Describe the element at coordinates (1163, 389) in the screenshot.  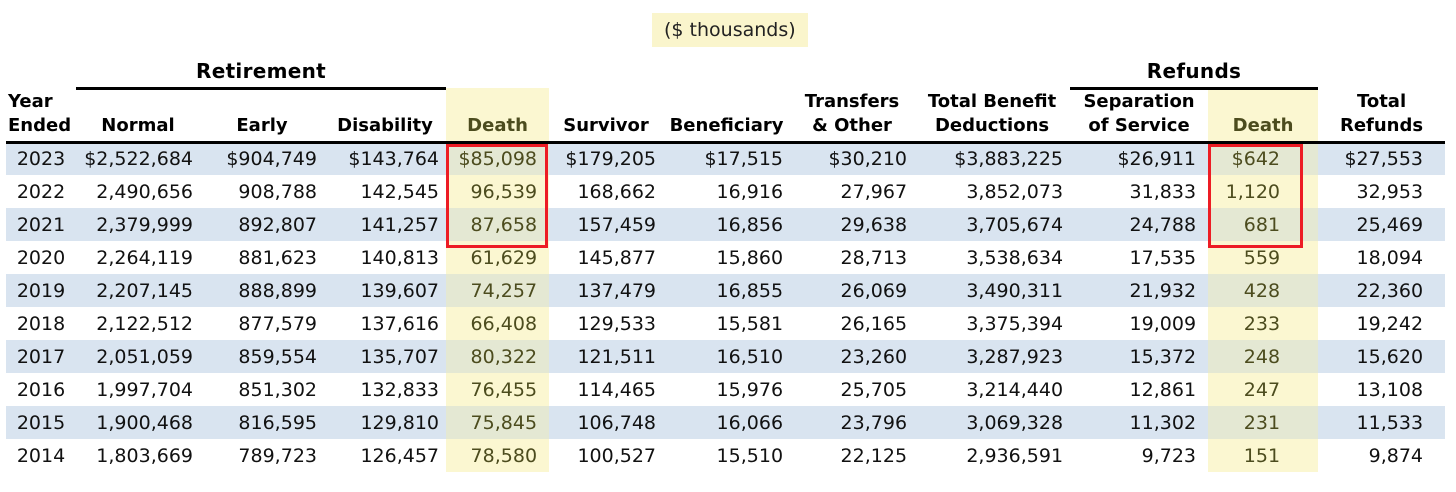
I see `value-cell: 12,861` at that location.